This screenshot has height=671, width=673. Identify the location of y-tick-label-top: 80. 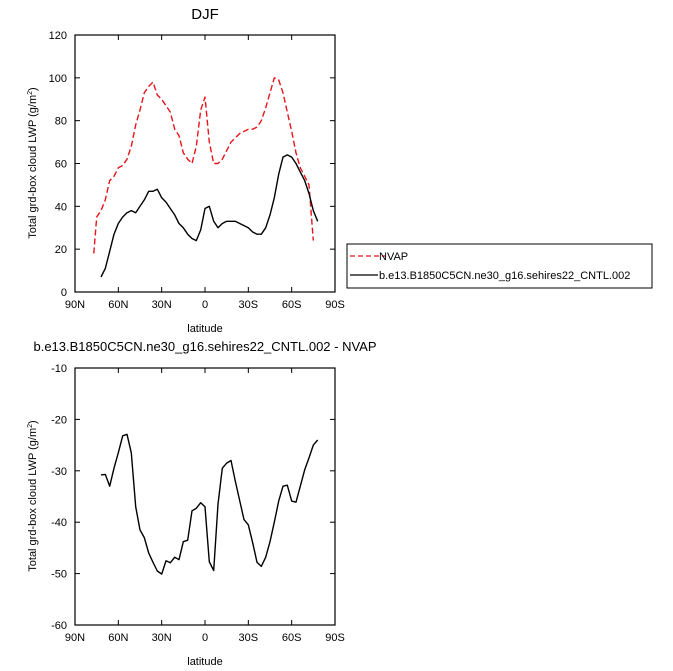
(61, 122).